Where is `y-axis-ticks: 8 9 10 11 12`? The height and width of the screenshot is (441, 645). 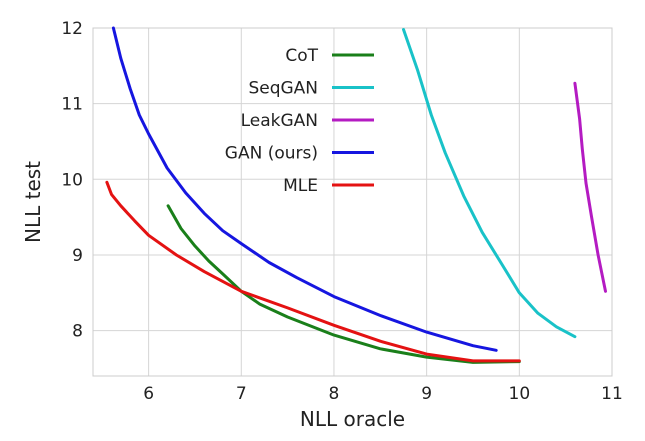
y-axis-ticks: 8 9 10 11 12 is located at coordinates (72, 180).